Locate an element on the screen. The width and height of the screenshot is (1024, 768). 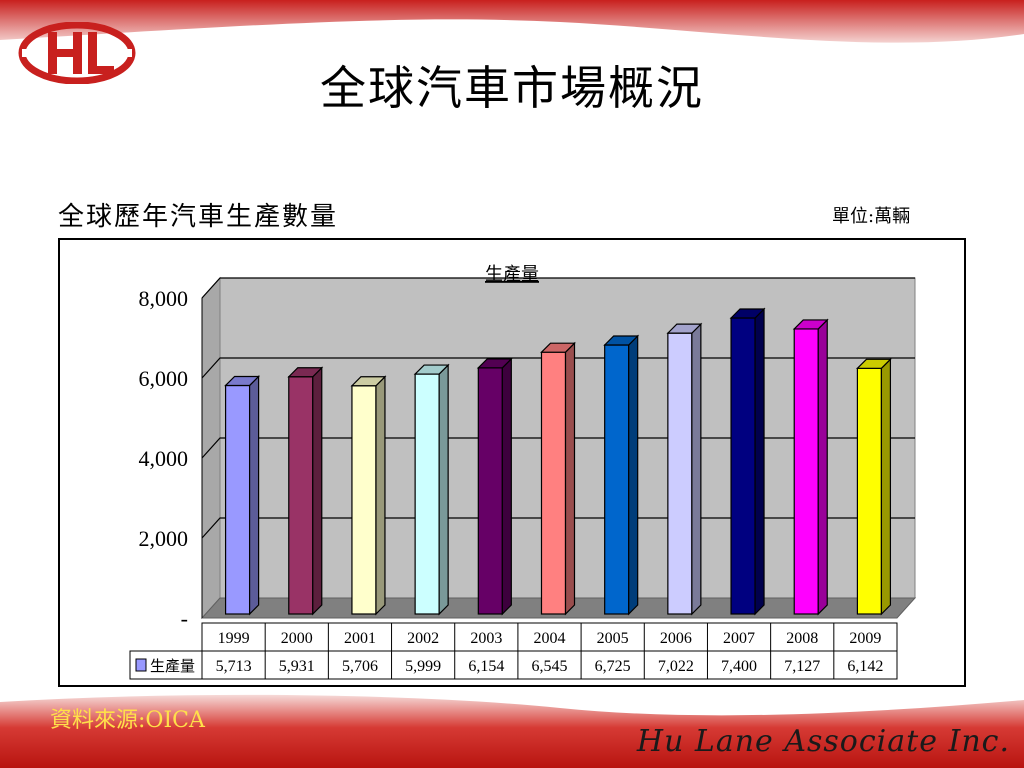
bar-side-2008 is located at coordinates (822, 467).